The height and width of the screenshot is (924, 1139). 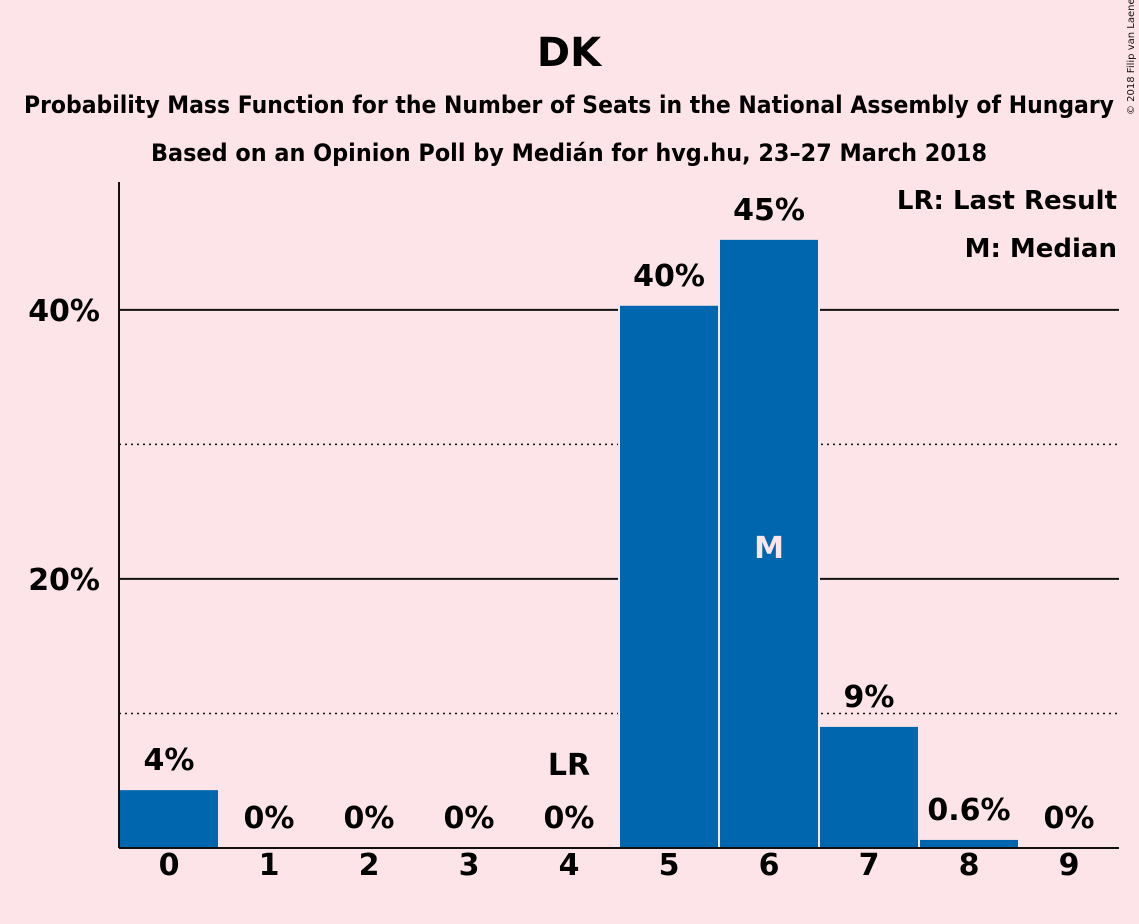 What do you see at coordinates (769, 210) in the screenshot?
I see `value-label-6: 45%` at bounding box center [769, 210].